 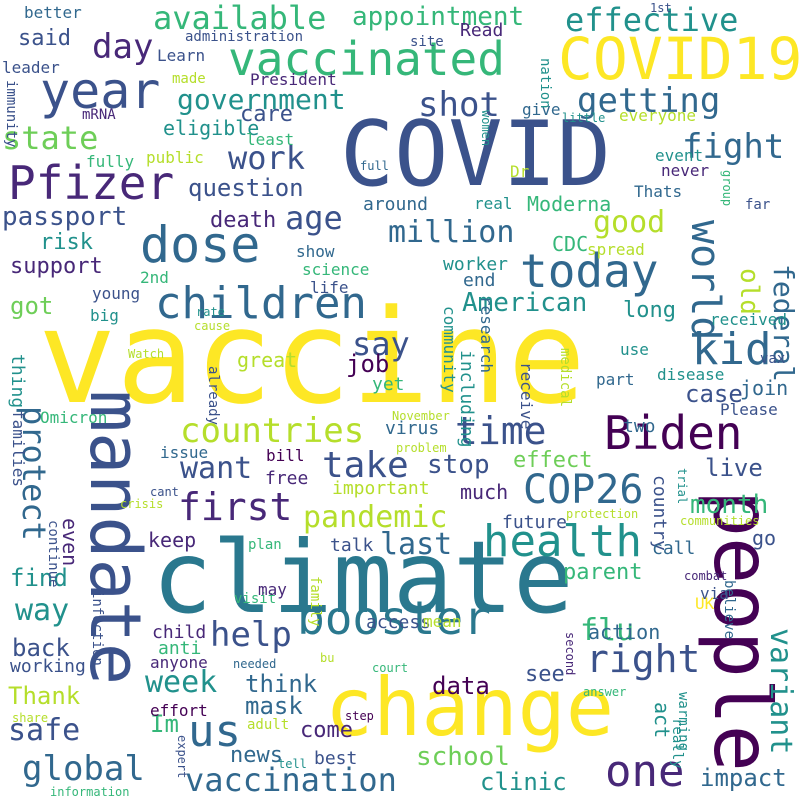 What do you see at coordinates (749, 409) in the screenshot?
I see `word-please: Please` at bounding box center [749, 409].